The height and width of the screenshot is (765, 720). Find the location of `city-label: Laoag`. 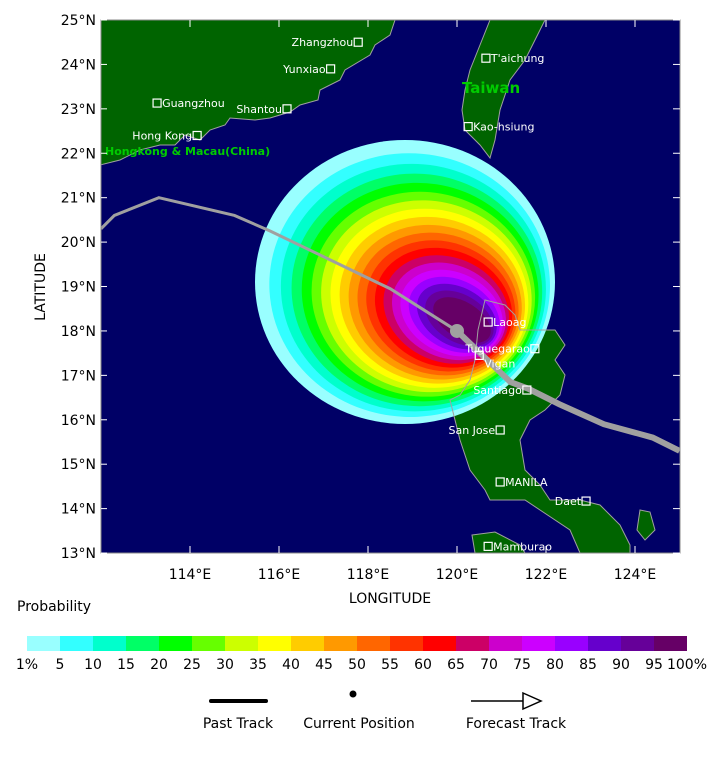

city-label: Laoag is located at coordinates (509, 322).